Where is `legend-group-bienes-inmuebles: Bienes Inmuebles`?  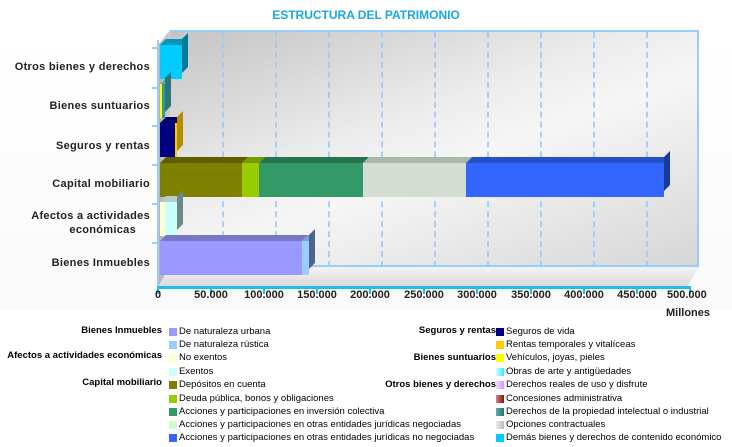
legend-group-bienes-inmuebles: Bienes Inmuebles is located at coordinates (121, 330).